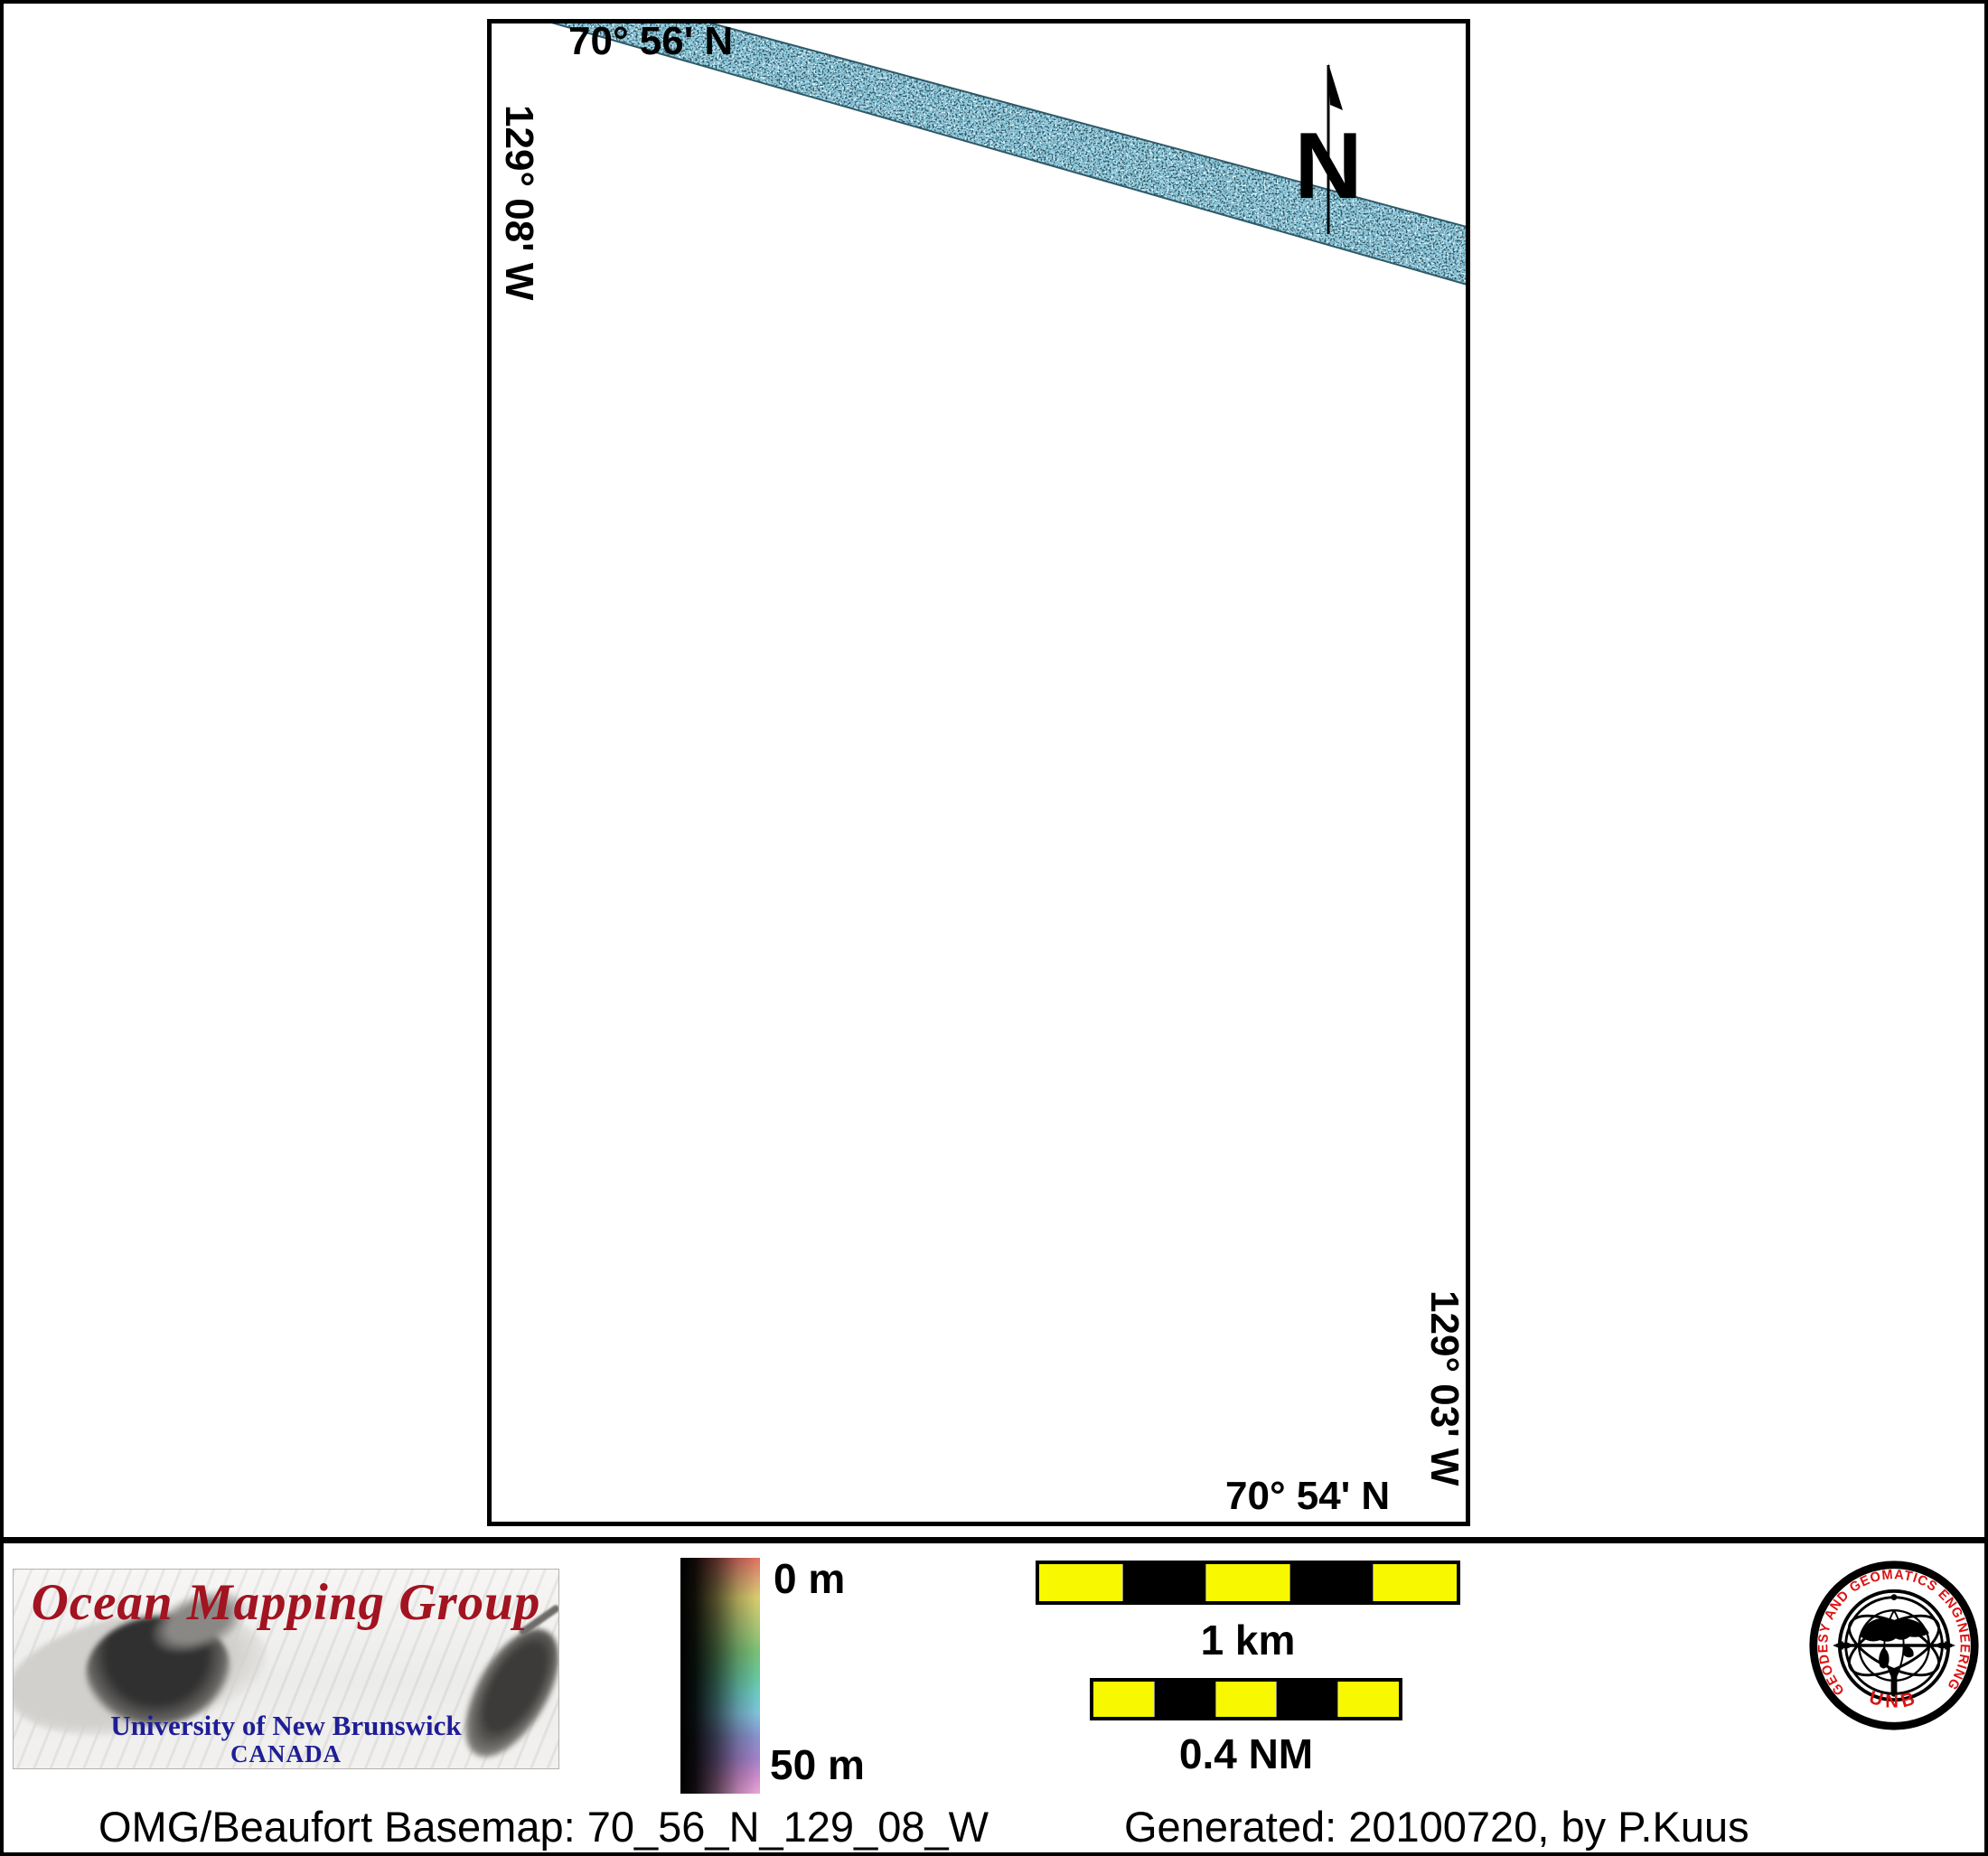  I want to click on omg-logo-country: CANADA, so click(286, 1753).